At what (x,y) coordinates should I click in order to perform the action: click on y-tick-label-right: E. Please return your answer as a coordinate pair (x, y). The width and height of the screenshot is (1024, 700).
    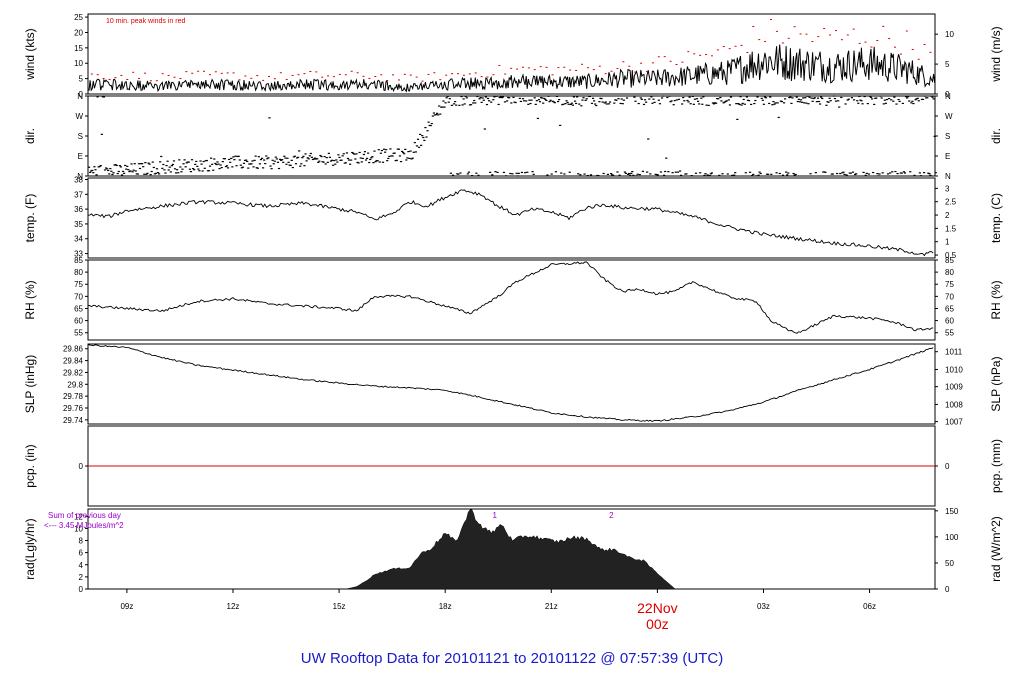
    Looking at the image, I should click on (947, 156).